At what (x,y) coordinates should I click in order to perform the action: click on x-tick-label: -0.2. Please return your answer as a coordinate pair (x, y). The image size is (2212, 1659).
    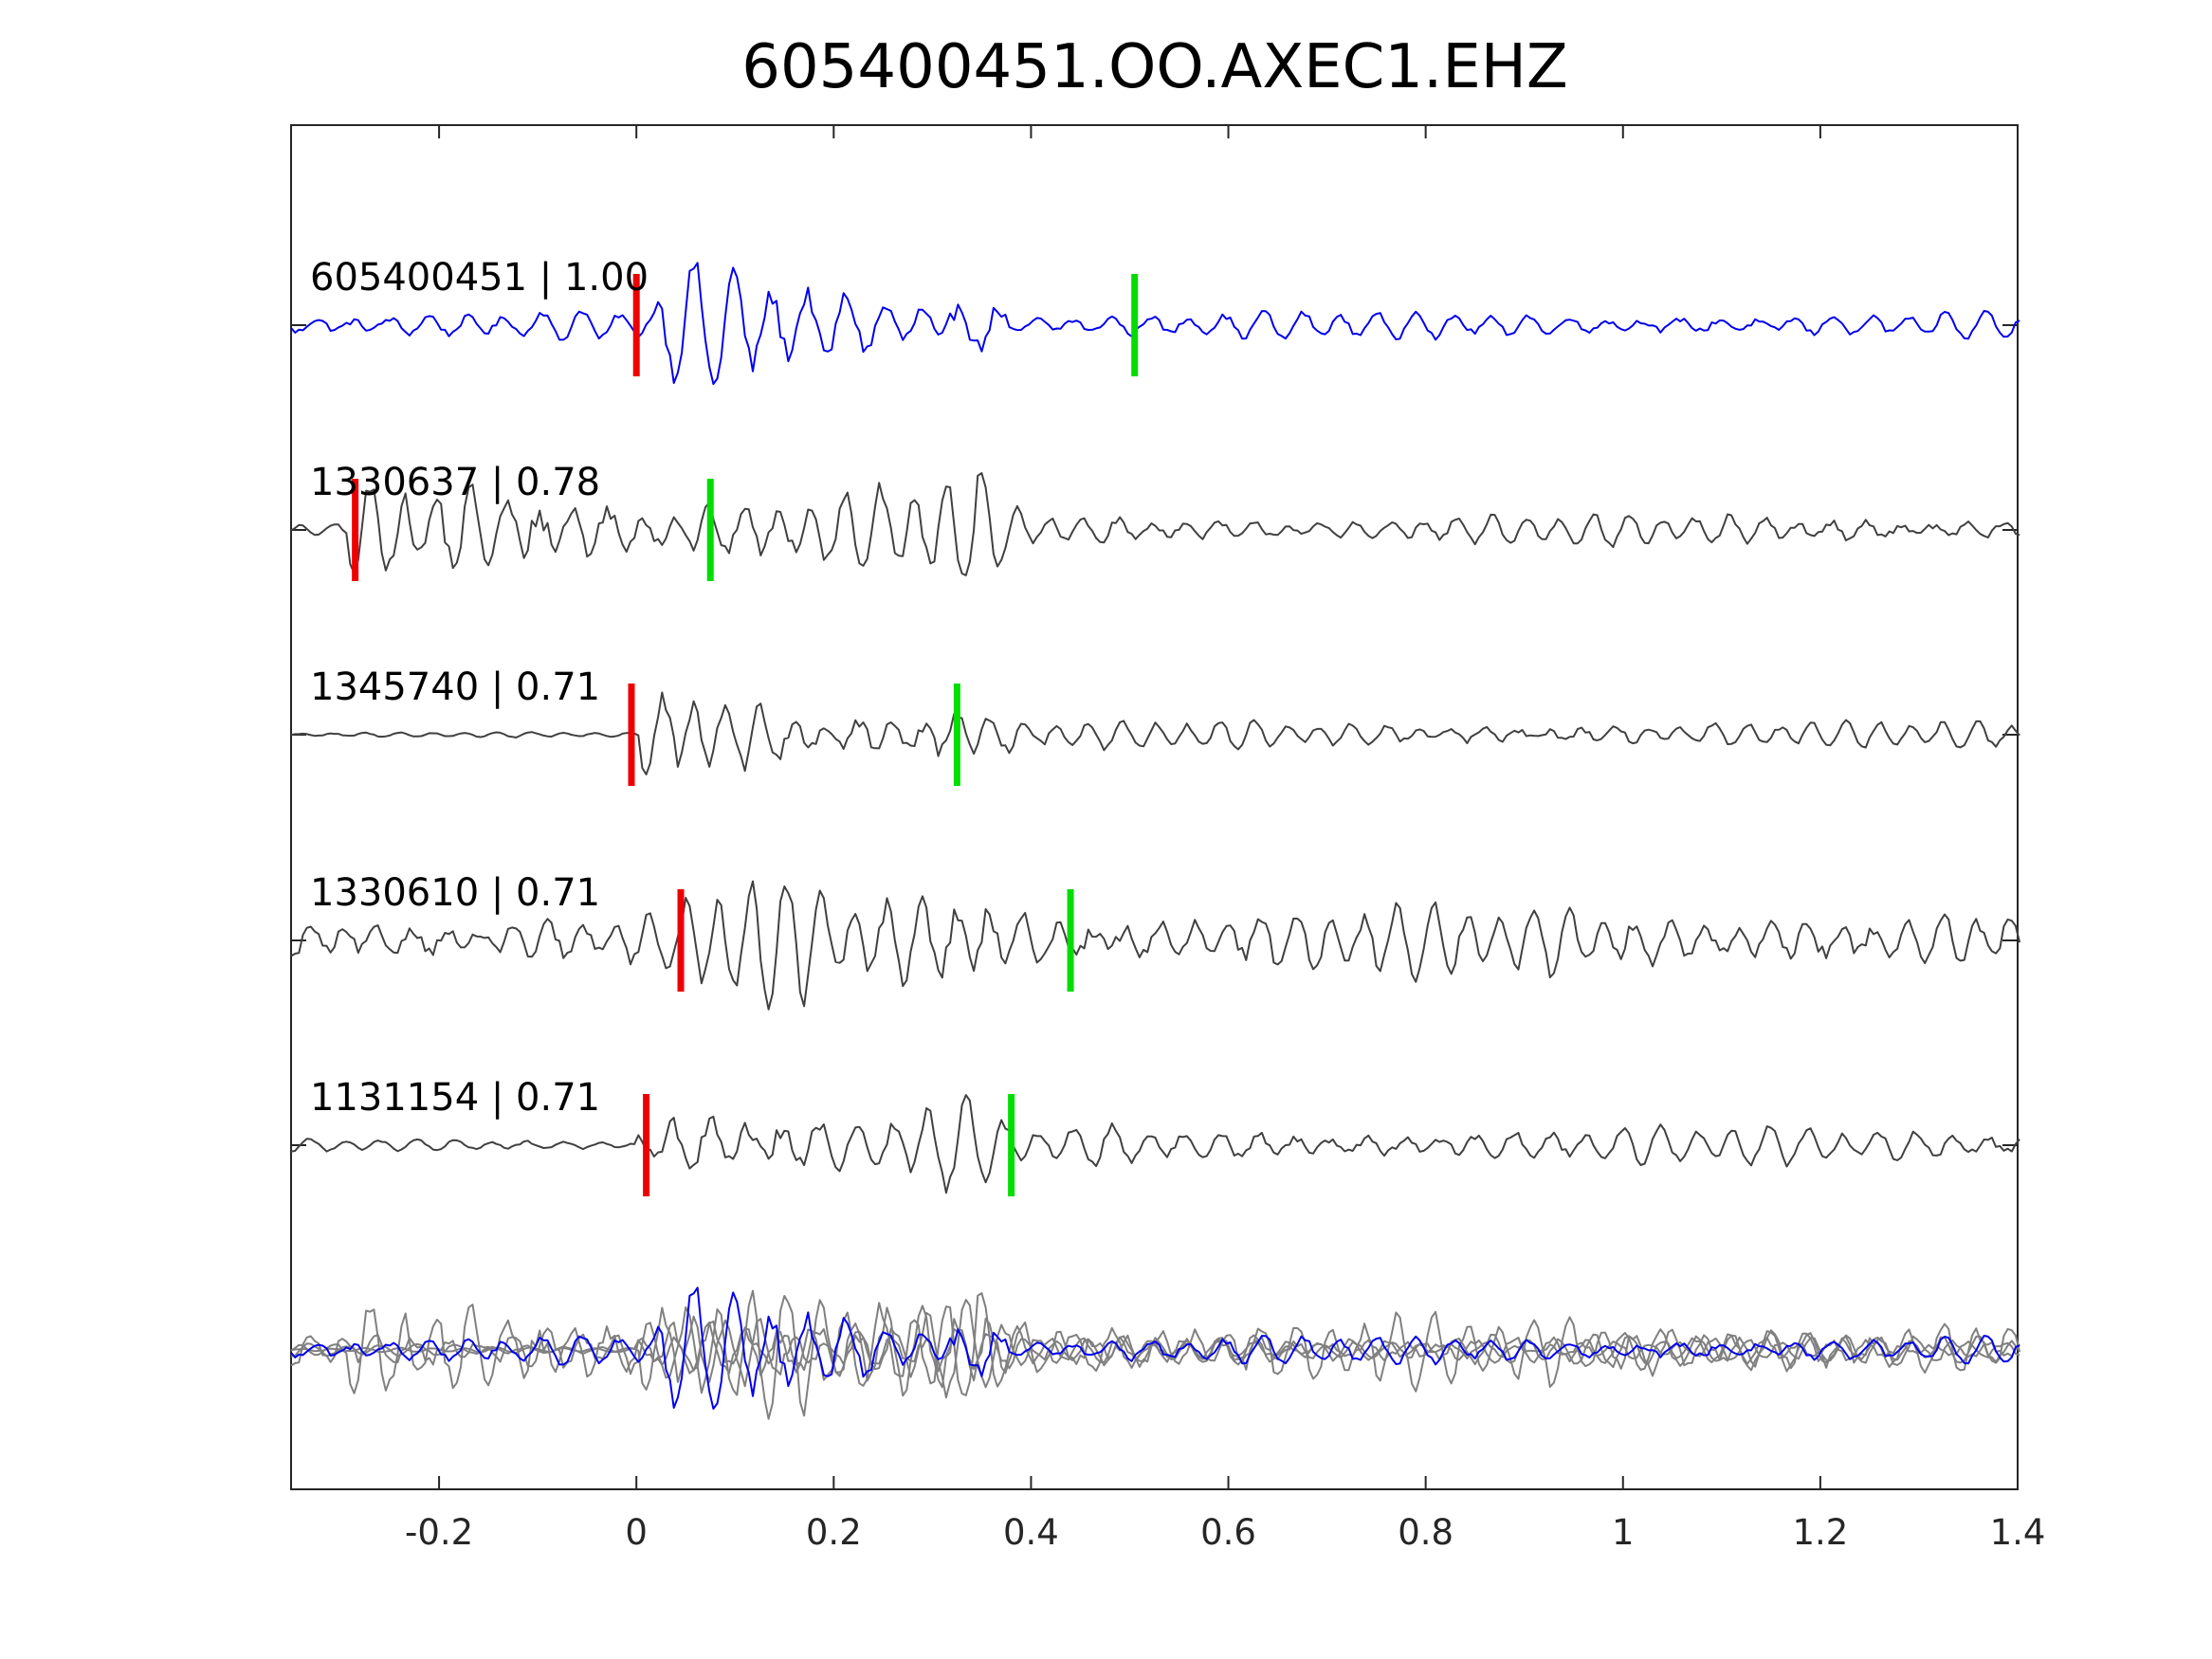
    Looking at the image, I should click on (439, 1532).